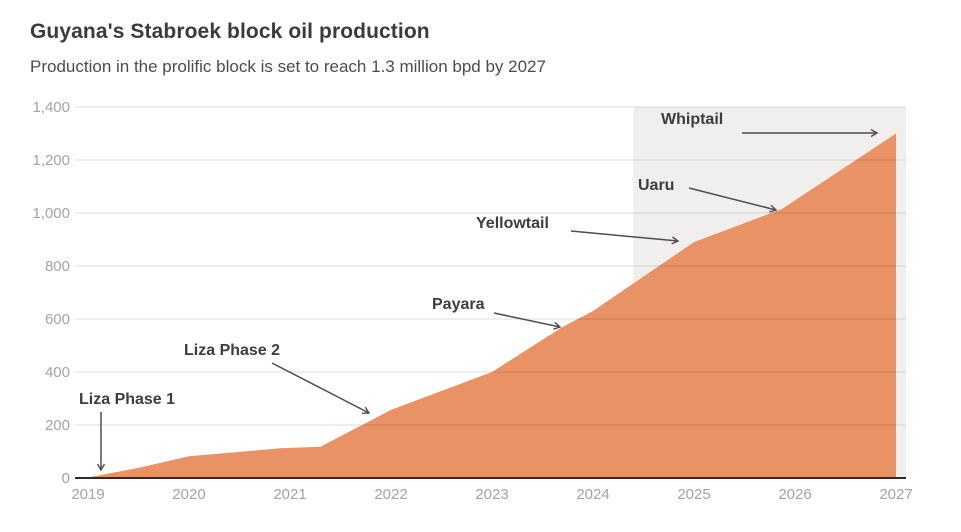 The width and height of the screenshot is (961, 532). I want to click on x-tick-label: 2020, so click(188, 494).